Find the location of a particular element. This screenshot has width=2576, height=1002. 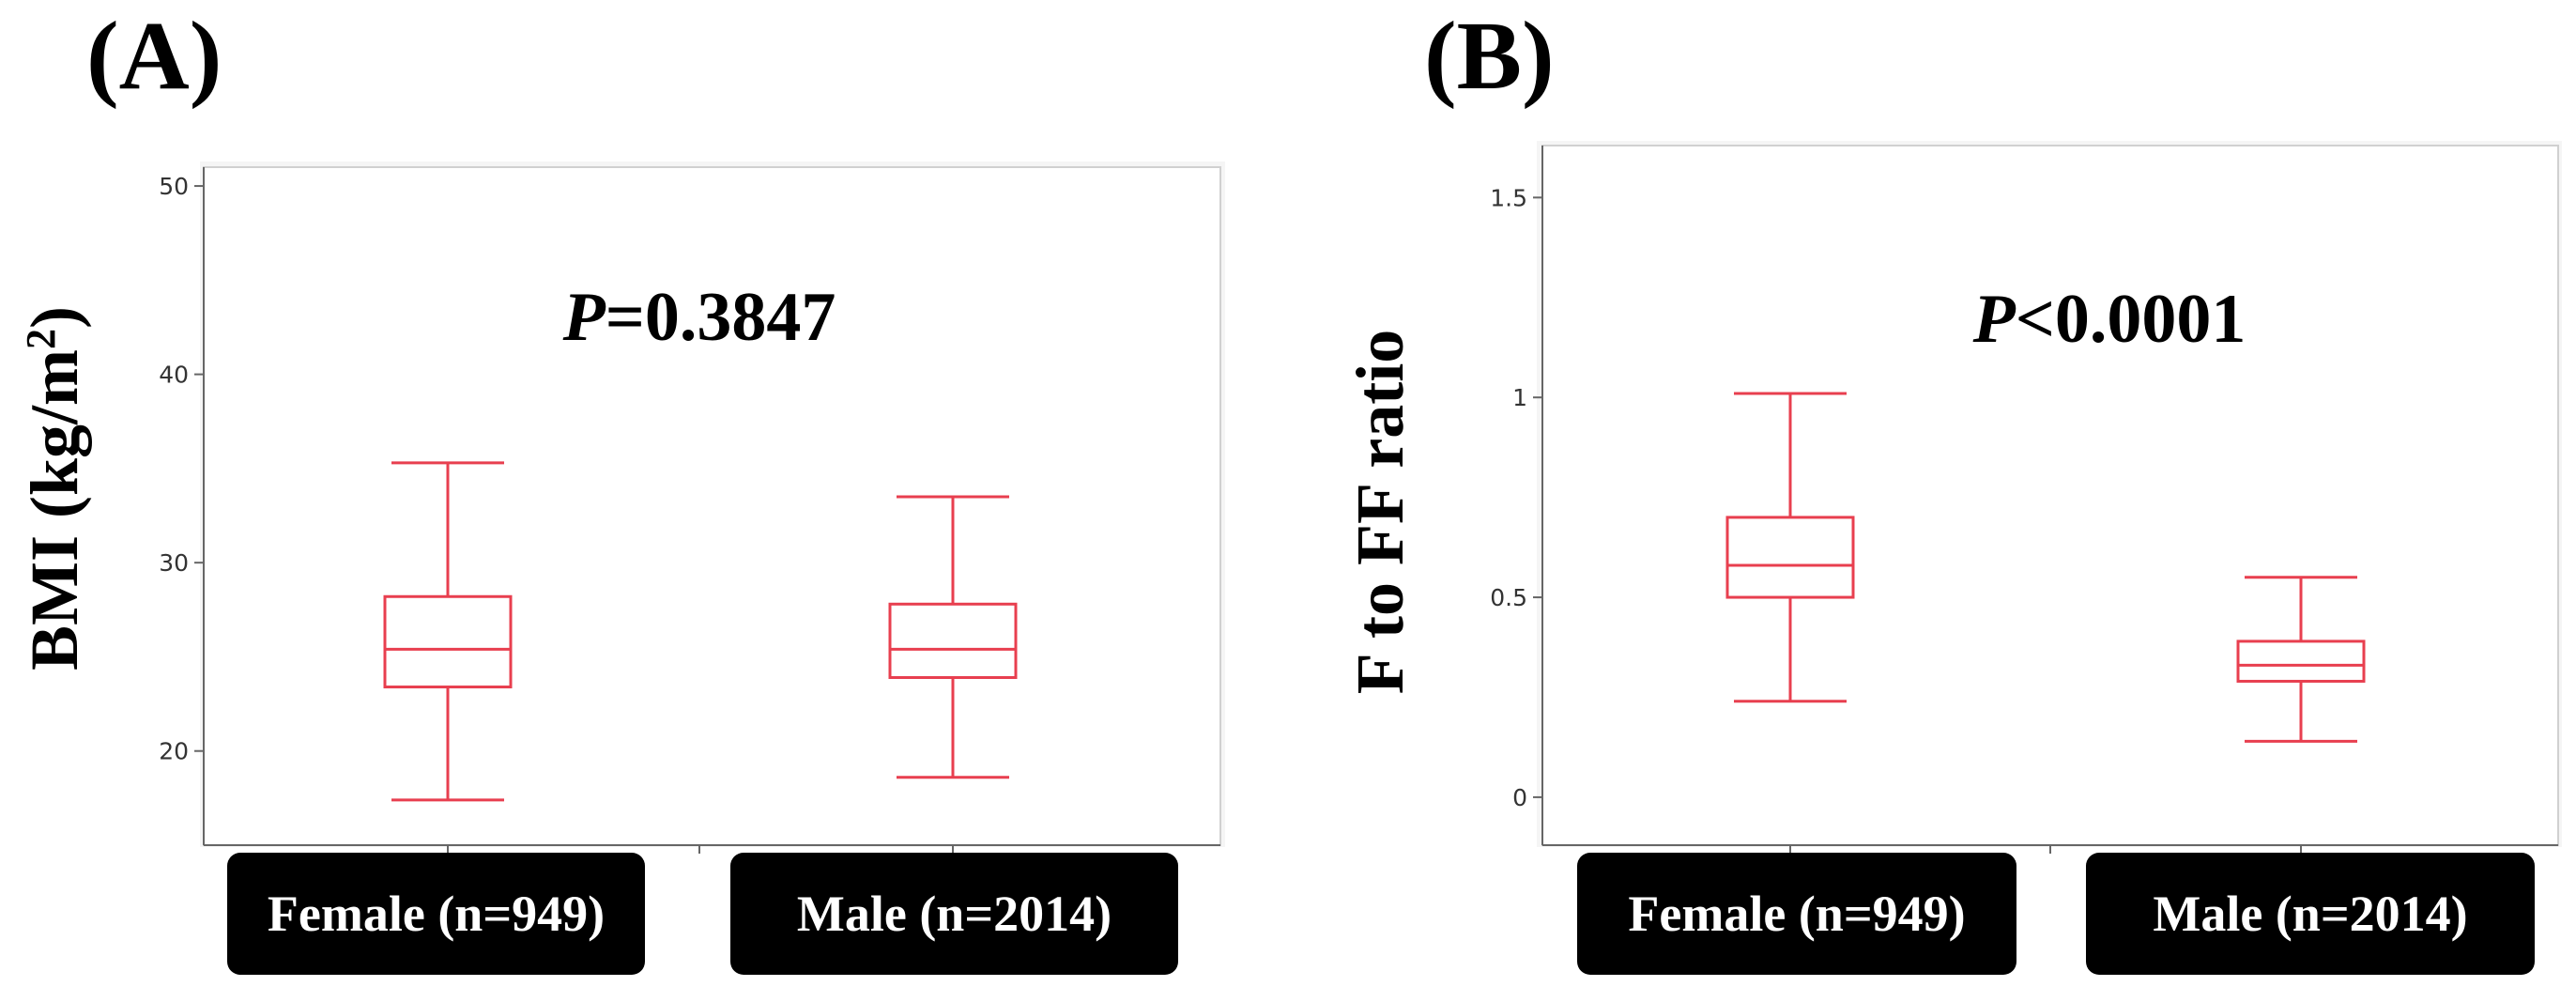

y-tick-label: 40 is located at coordinates (174, 375).